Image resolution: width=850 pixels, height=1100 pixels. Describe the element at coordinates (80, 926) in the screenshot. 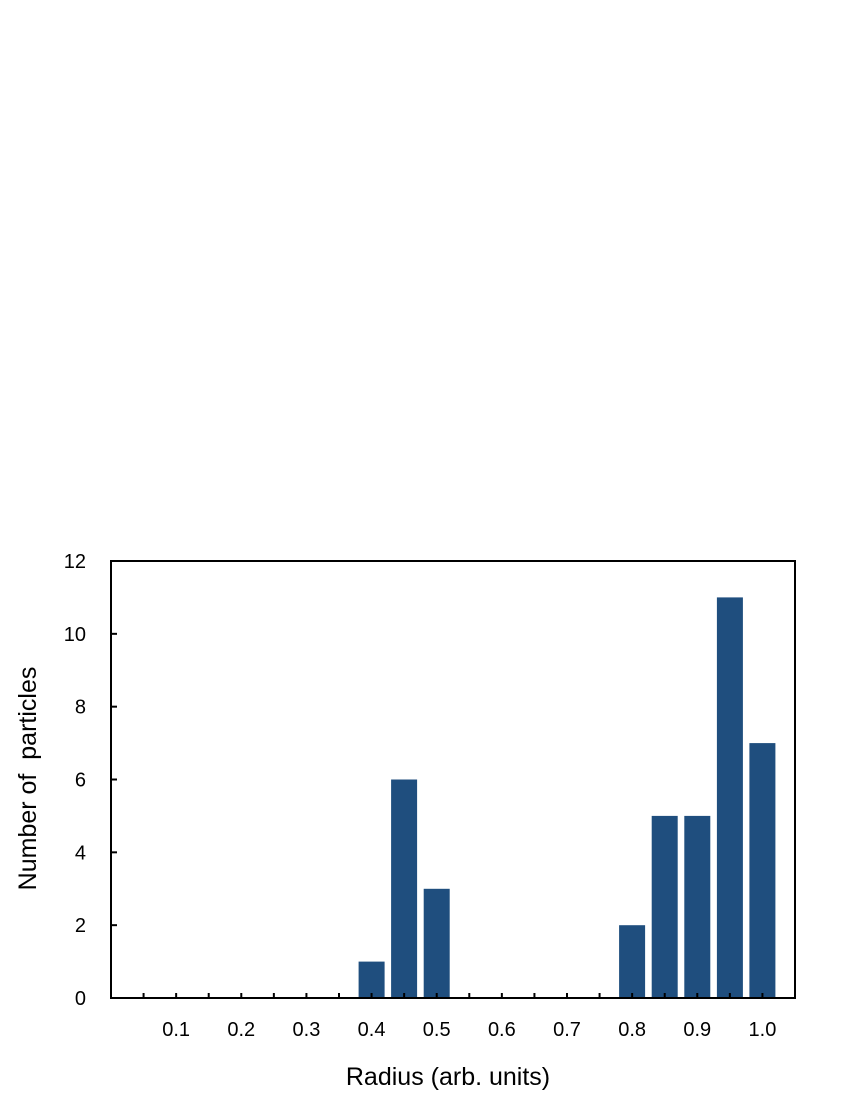

I see `y-tick-label: 2` at that location.